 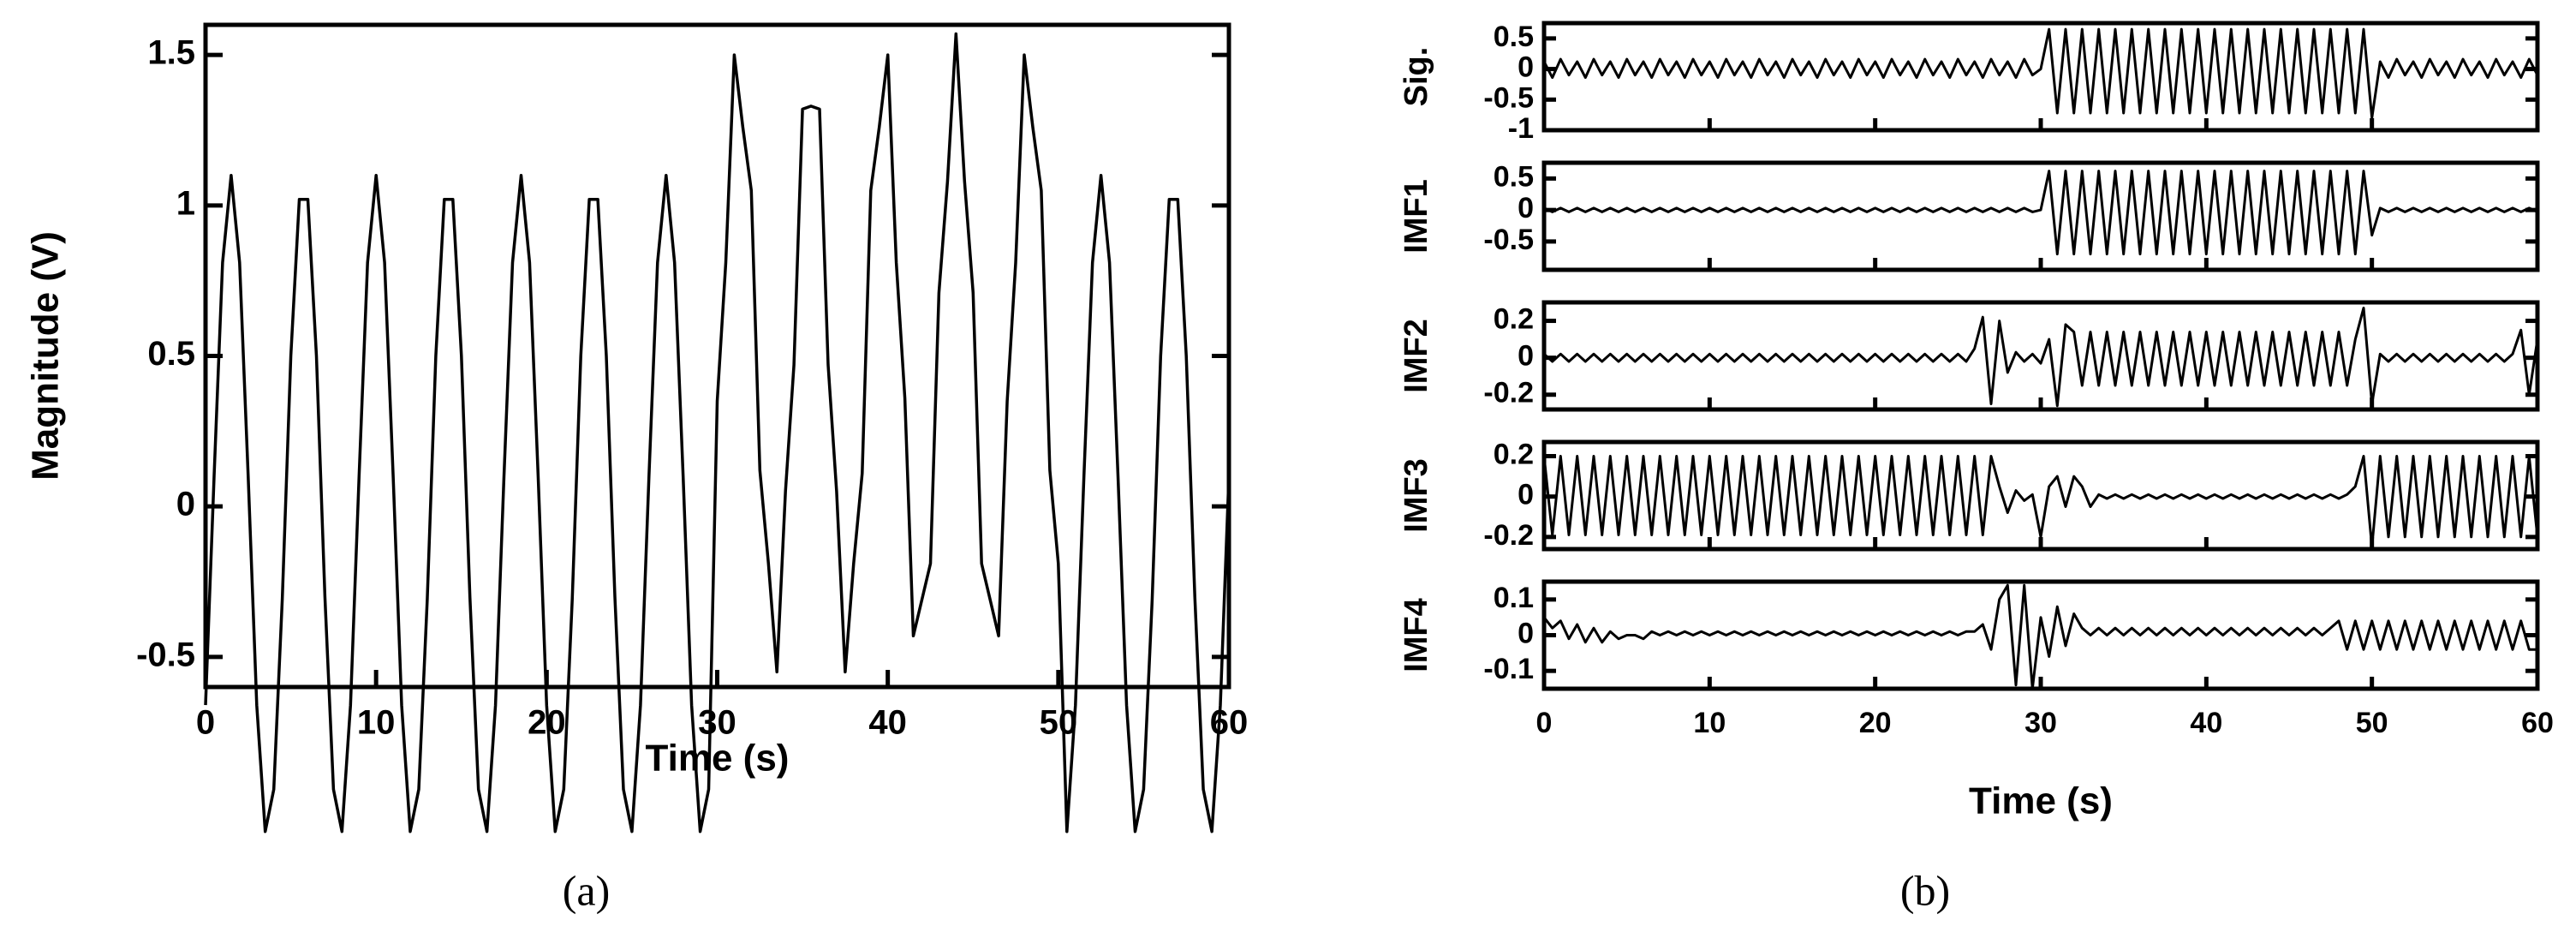 What do you see at coordinates (1416, 496) in the screenshot?
I see `panel-label: IMF3` at bounding box center [1416, 496].